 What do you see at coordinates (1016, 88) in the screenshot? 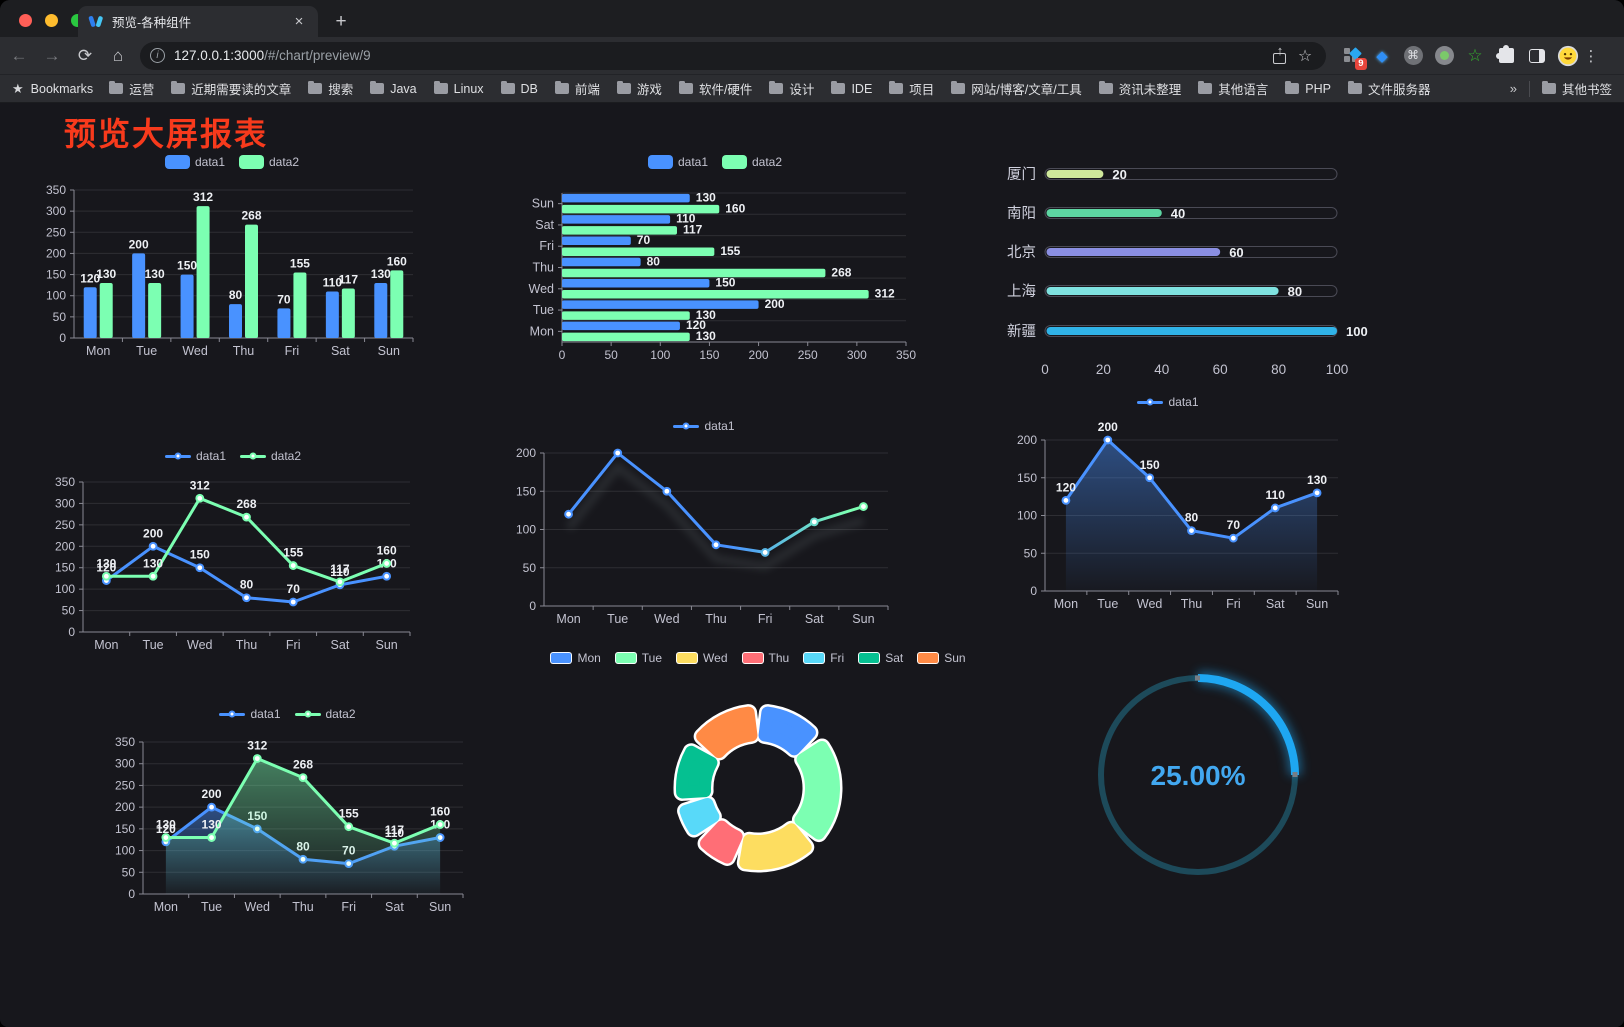
I see `bookmark-folder: 网站/博客/文章/工具` at bounding box center [1016, 88].